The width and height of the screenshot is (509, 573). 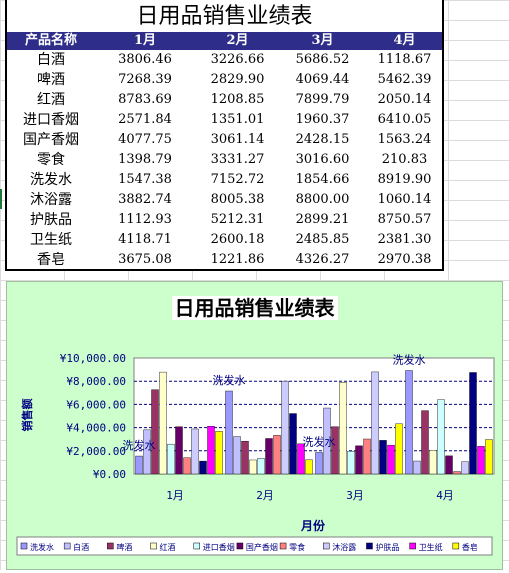 What do you see at coordinates (322, 159) in the screenshot?
I see `value-cell: 3016.60` at bounding box center [322, 159].